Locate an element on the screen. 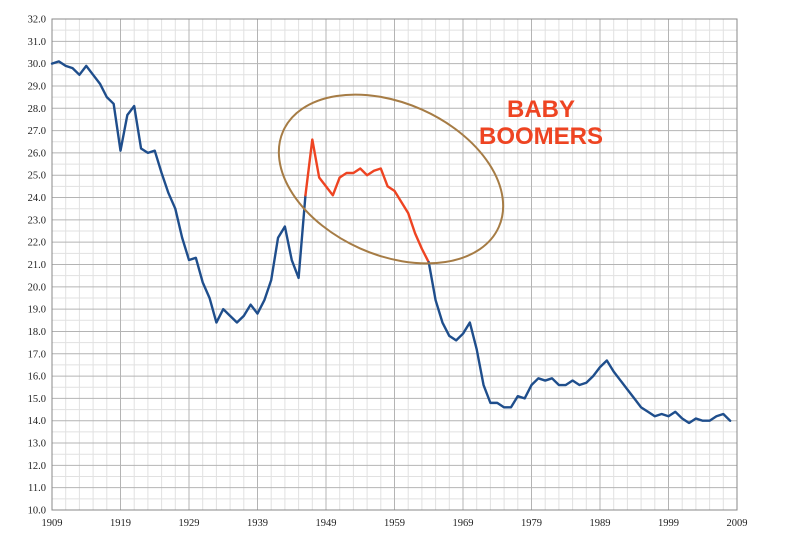 Image resolution: width=800 pixels, height=558 pixels. y-tick-label: 27.0 is located at coordinates (37, 131).